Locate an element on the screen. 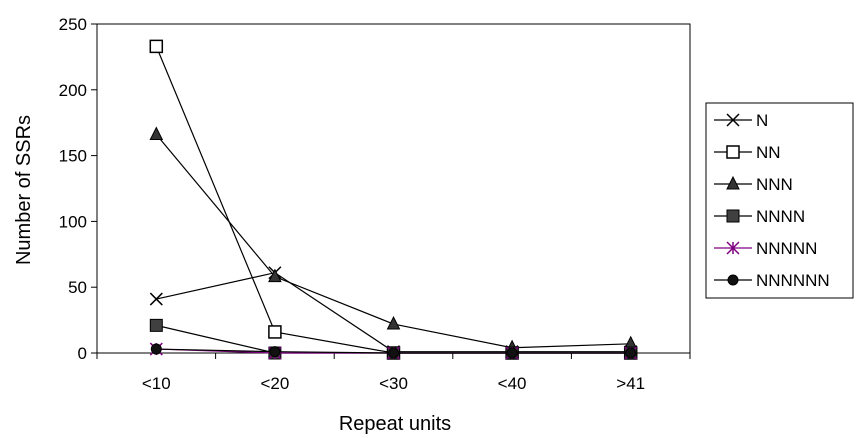 The width and height of the screenshot is (859, 438). x-tick-label: <40 is located at coordinates (512, 383).